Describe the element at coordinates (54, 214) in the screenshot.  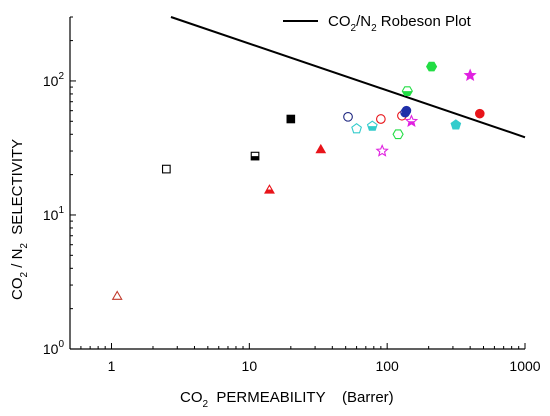
I see `y-tick-label: 10¹` at that location.